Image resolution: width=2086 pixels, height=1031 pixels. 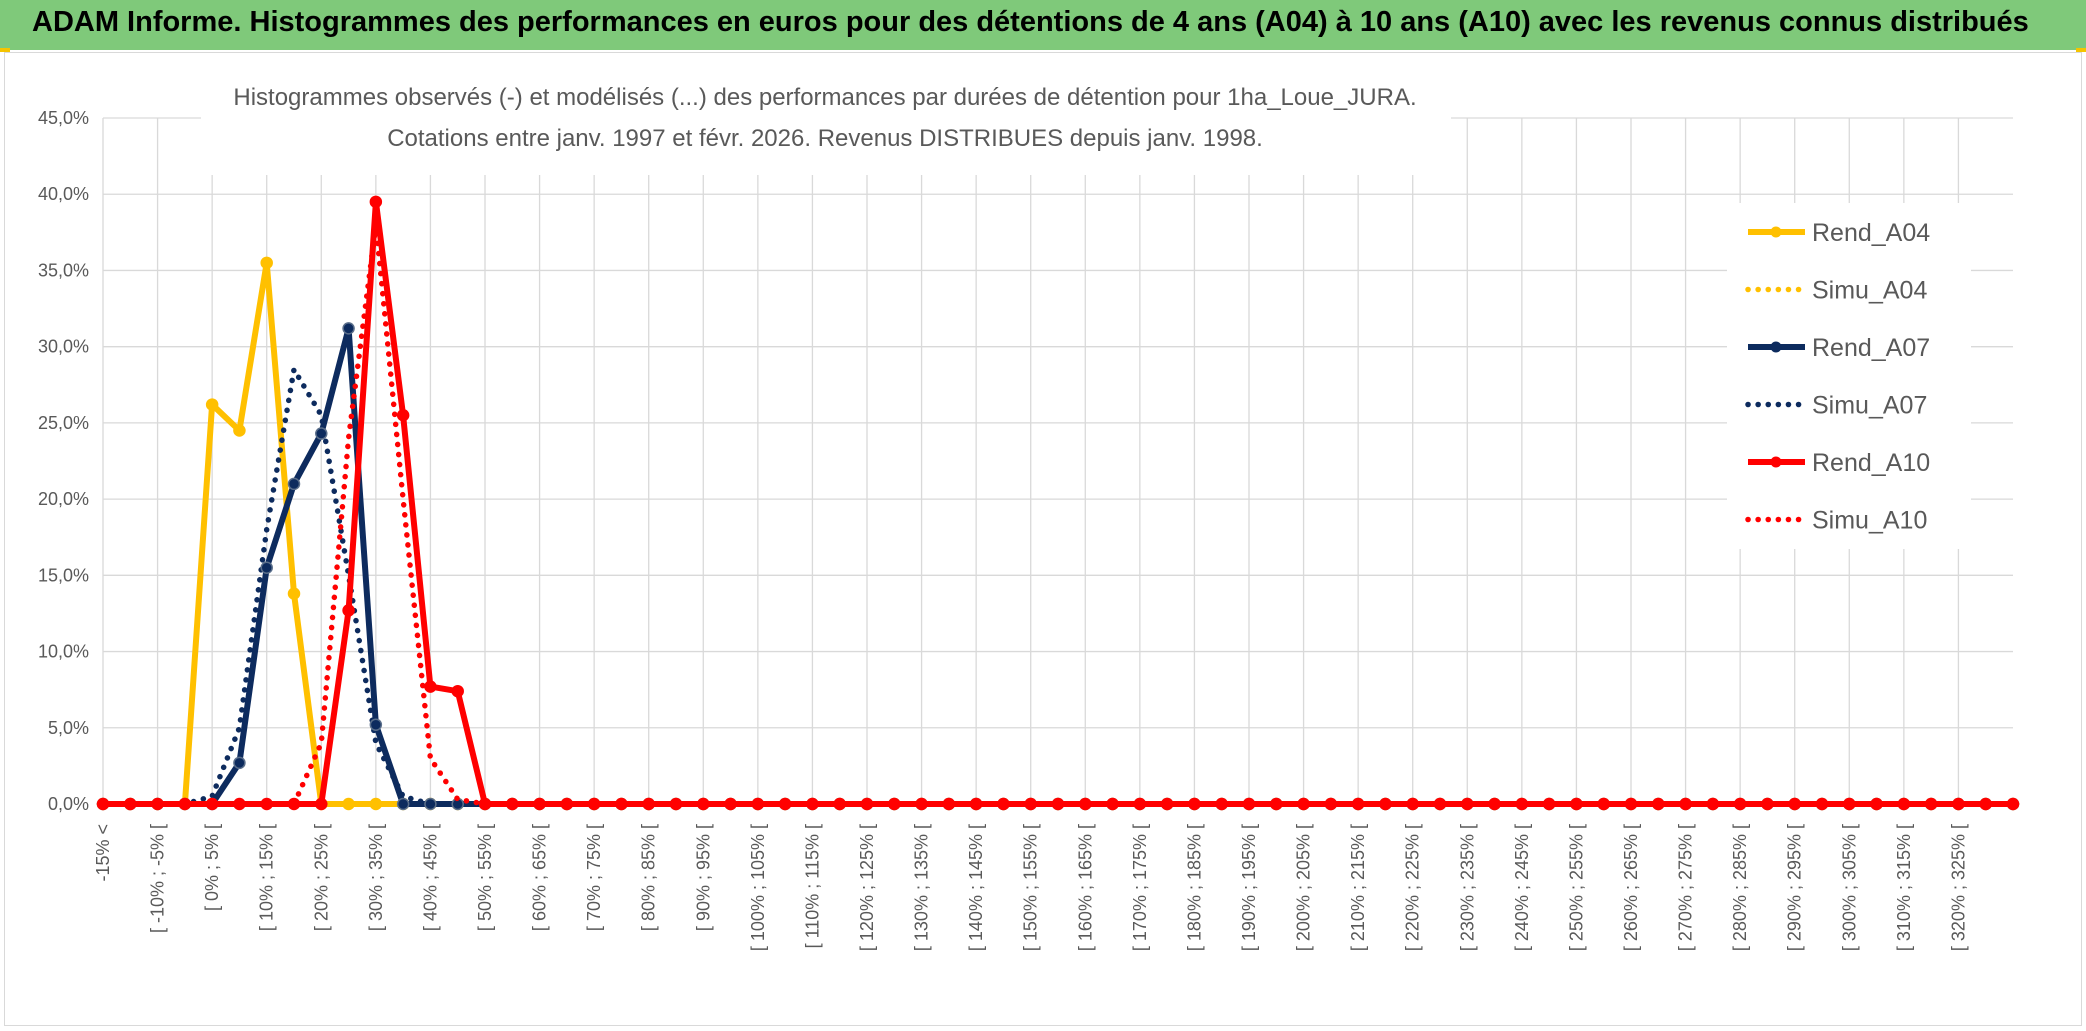 What do you see at coordinates (812, 886) in the screenshot?
I see `x-tick-label: [ 110% ; 115% [` at bounding box center [812, 886].